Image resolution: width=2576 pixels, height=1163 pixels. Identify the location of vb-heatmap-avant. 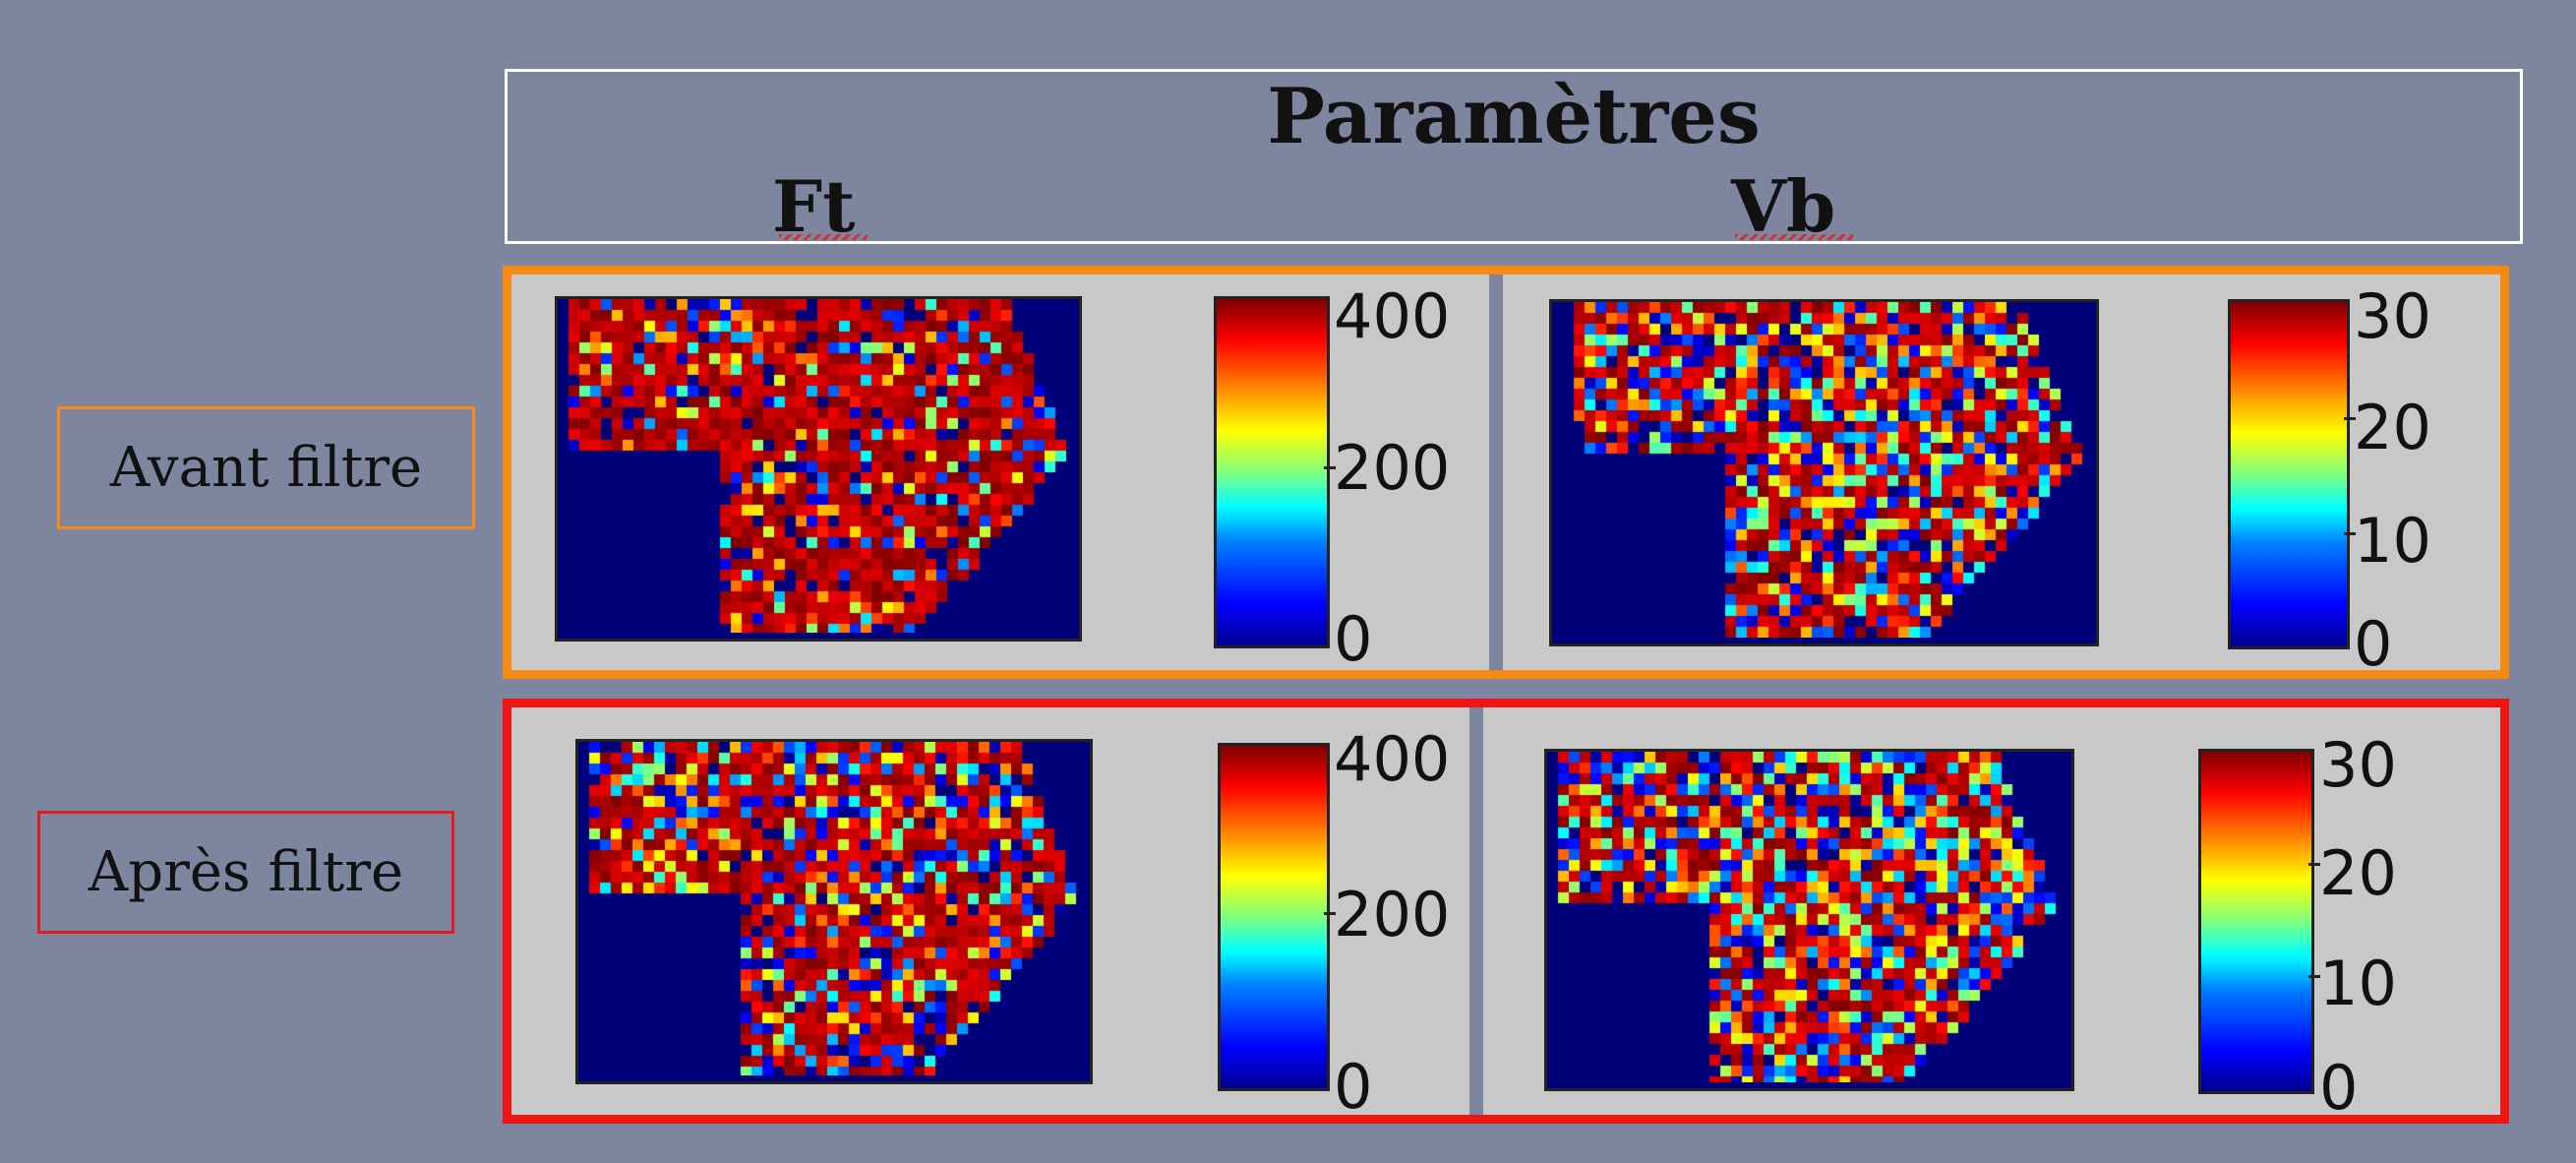
(1821, 470).